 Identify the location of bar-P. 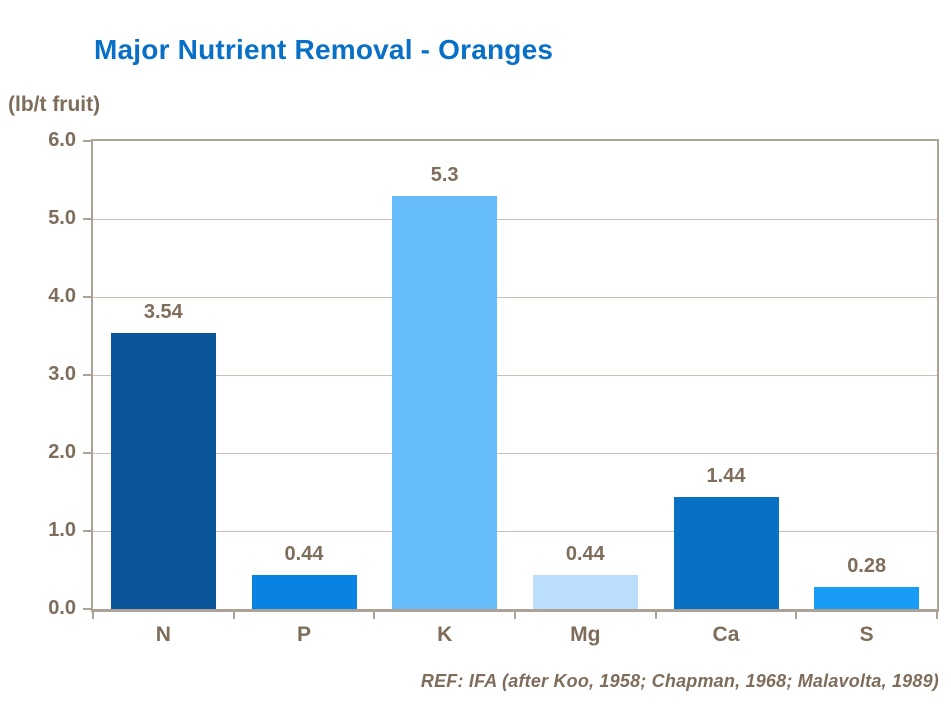
(304, 591).